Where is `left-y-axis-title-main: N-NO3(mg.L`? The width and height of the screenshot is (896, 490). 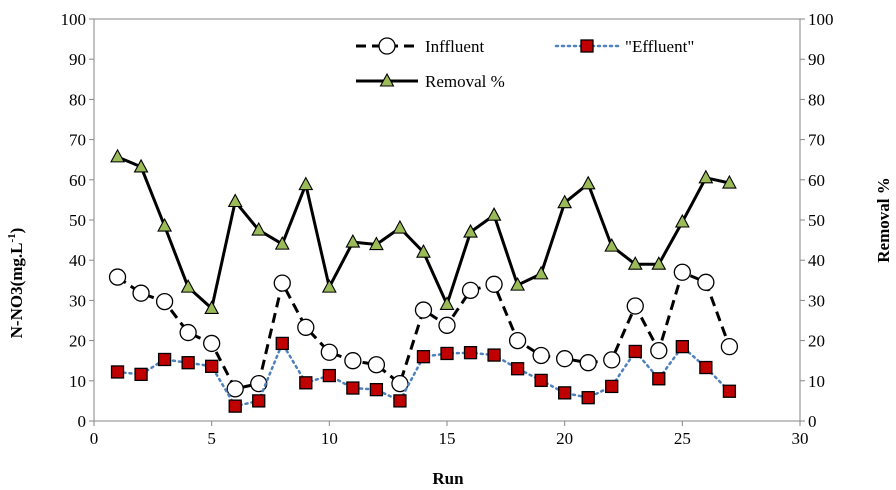 left-y-axis-title-main: N-NO3(mg.L is located at coordinates (16, 290).